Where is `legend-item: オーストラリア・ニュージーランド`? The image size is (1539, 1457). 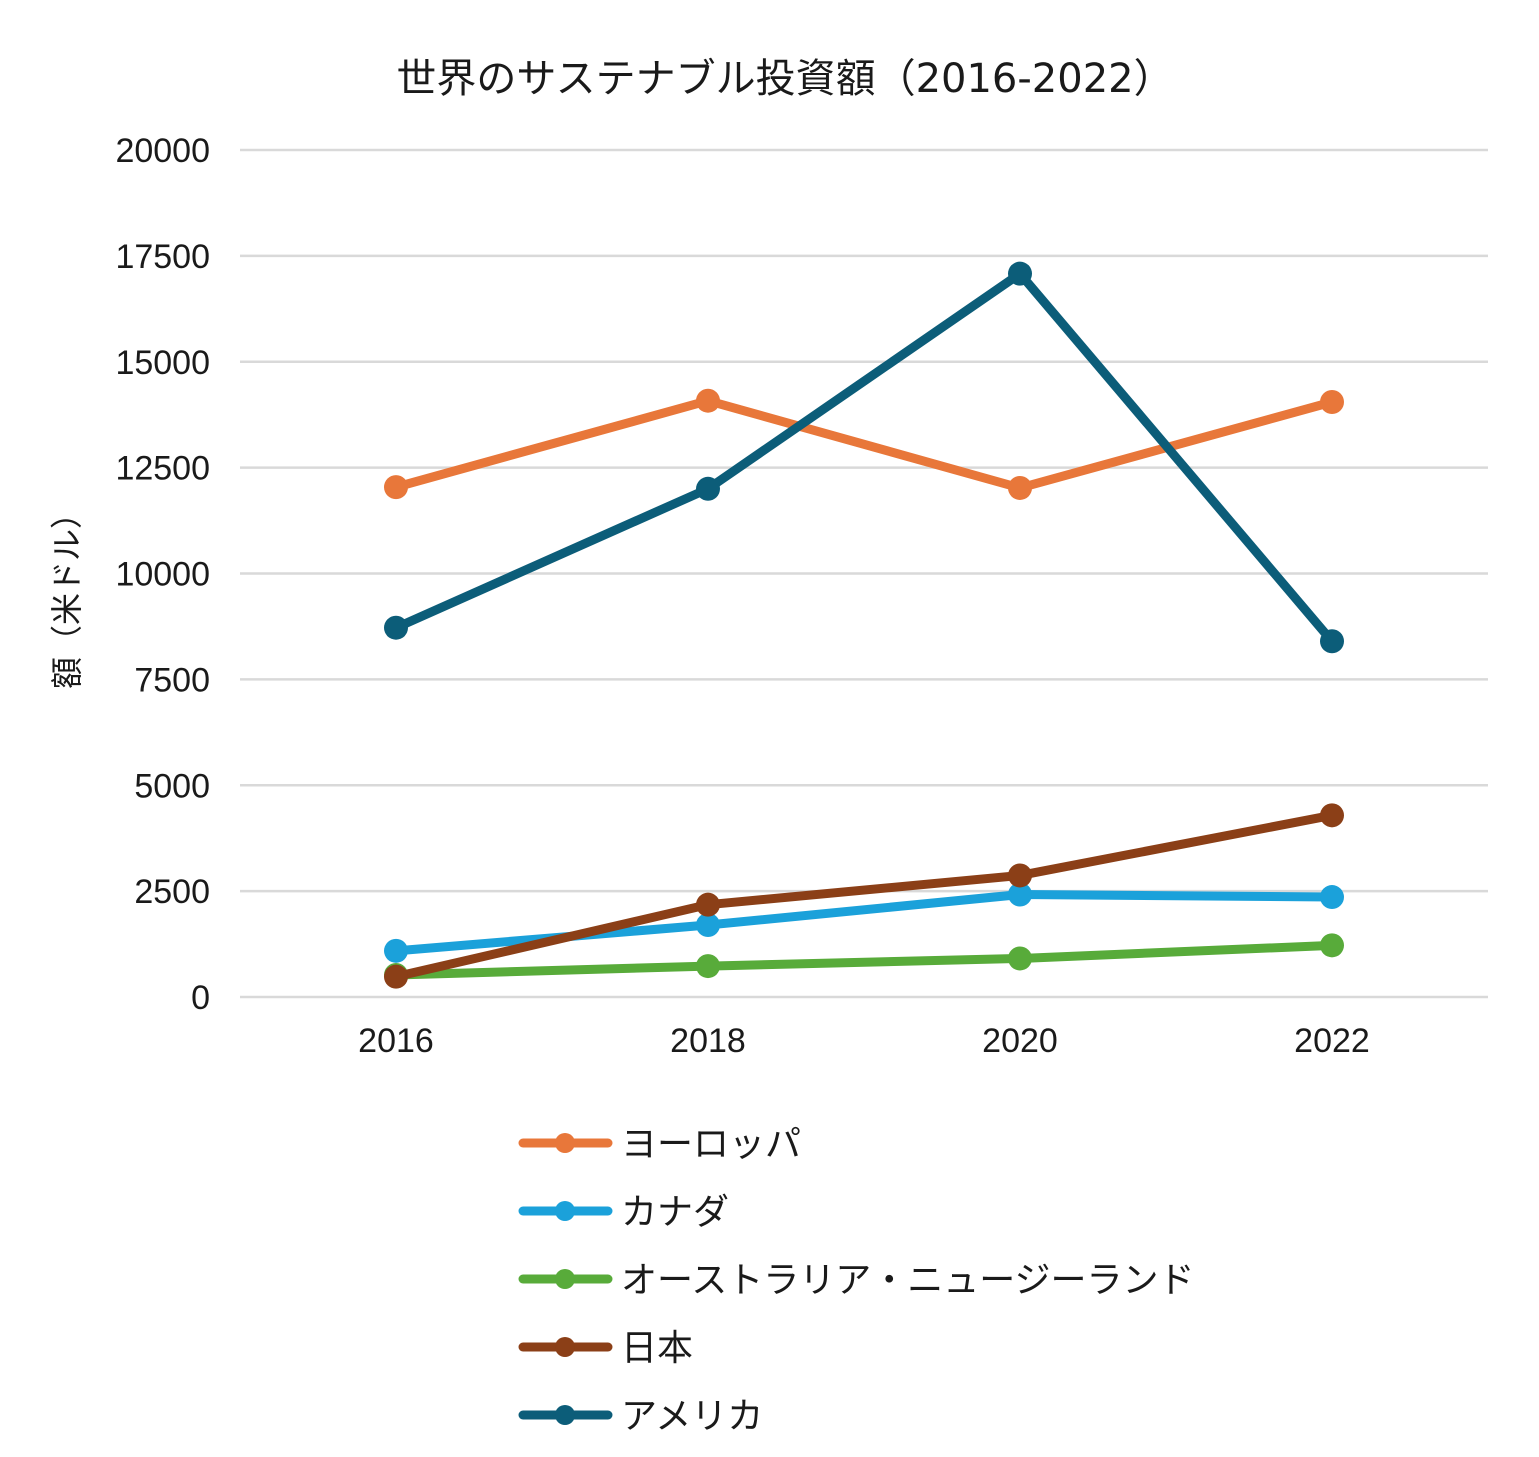
legend-item: オーストラリア・ニュージーランド is located at coordinates (856, 1280).